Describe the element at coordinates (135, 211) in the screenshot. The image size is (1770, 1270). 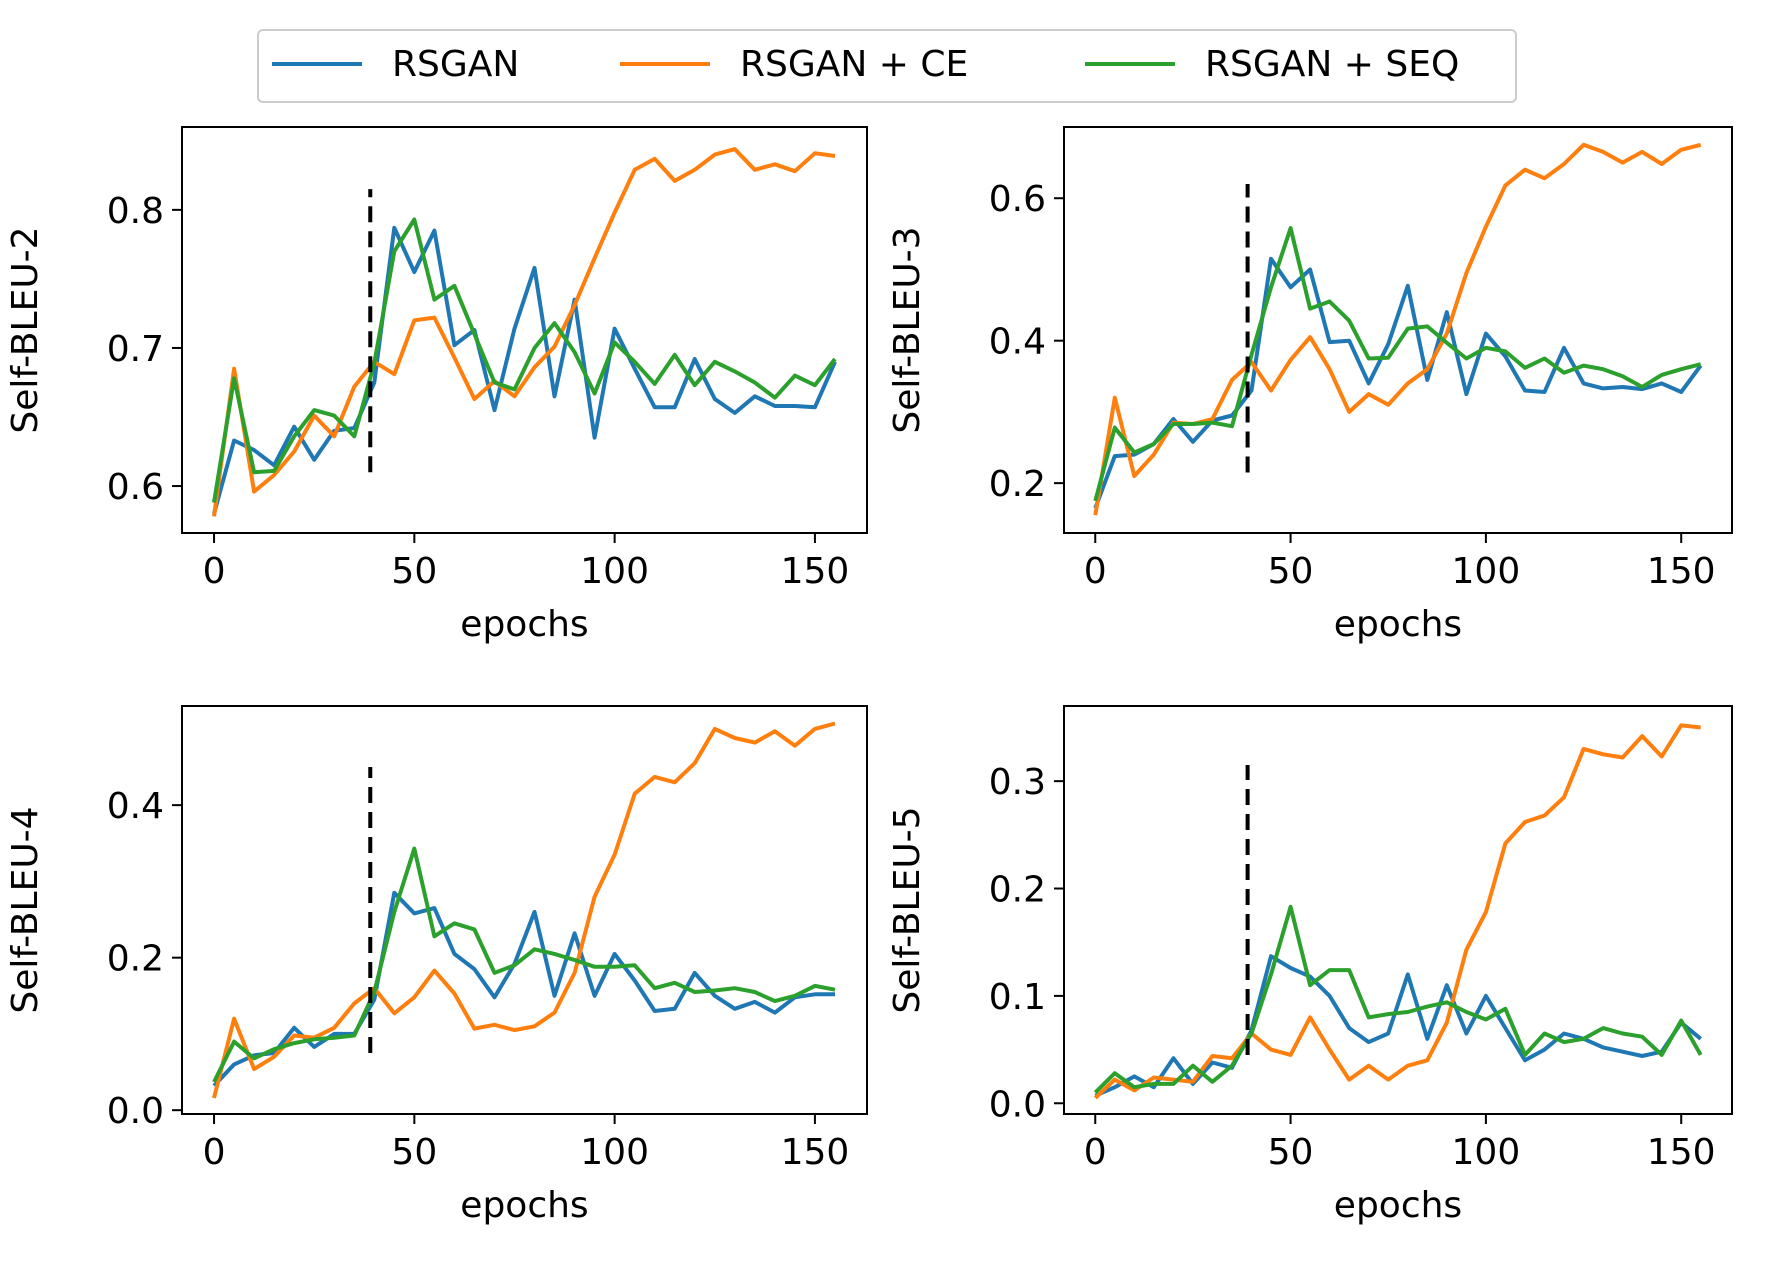
I see `y-tick-label: 0.8` at that location.